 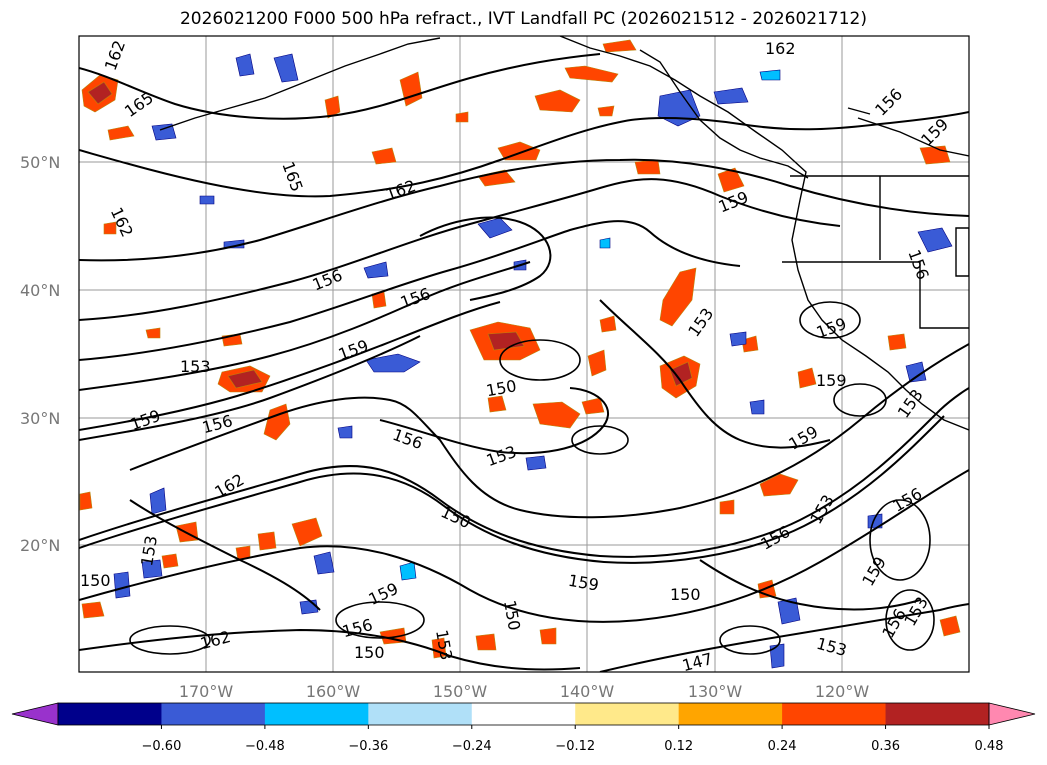 What do you see at coordinates (40, 545) in the screenshot?
I see `lat-label-20n: 20°N` at bounding box center [40, 545].